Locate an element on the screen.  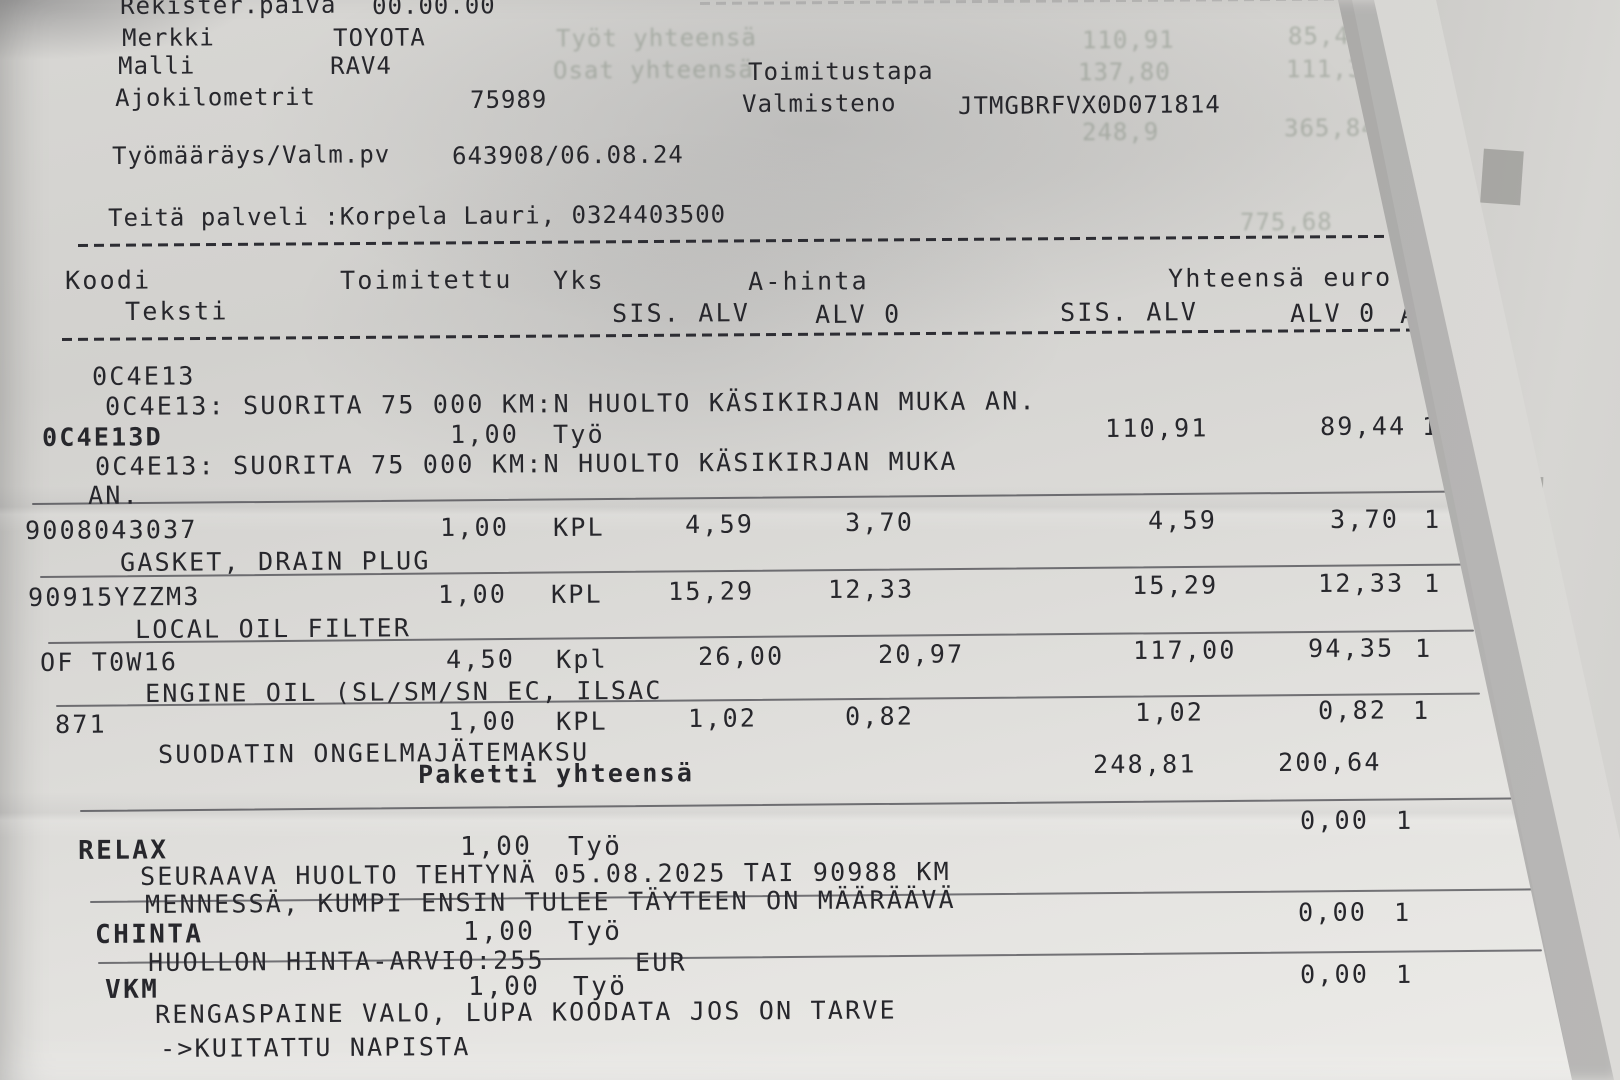
package-total-label: Paketti yhteensä is located at coordinates (556, 773).